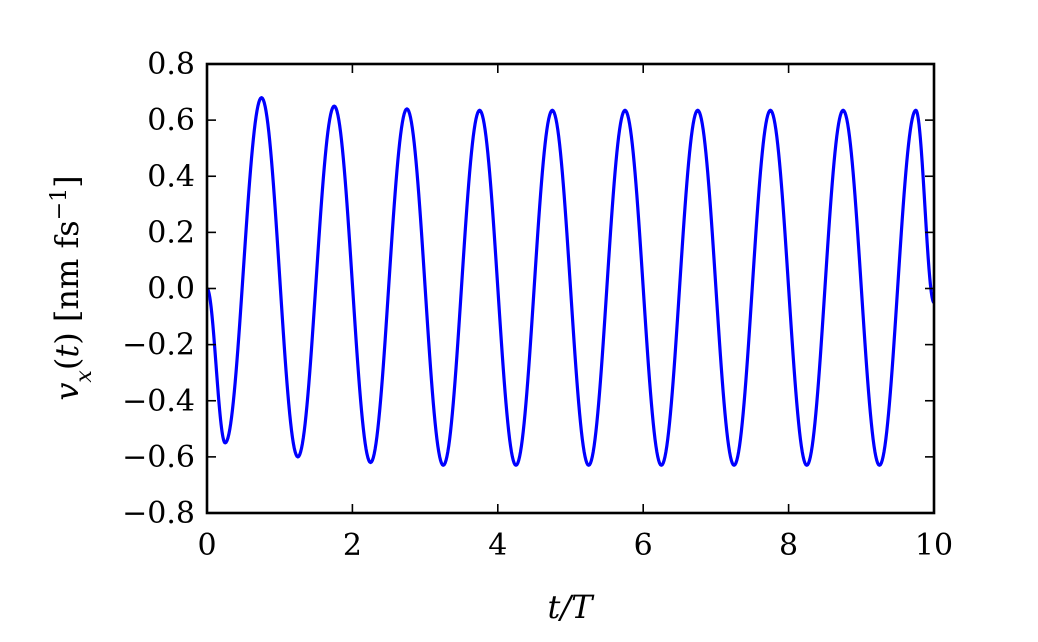 This screenshot has width=1038, height=642. I want to click on y-tick-label-6: 0.4, so click(171, 176).